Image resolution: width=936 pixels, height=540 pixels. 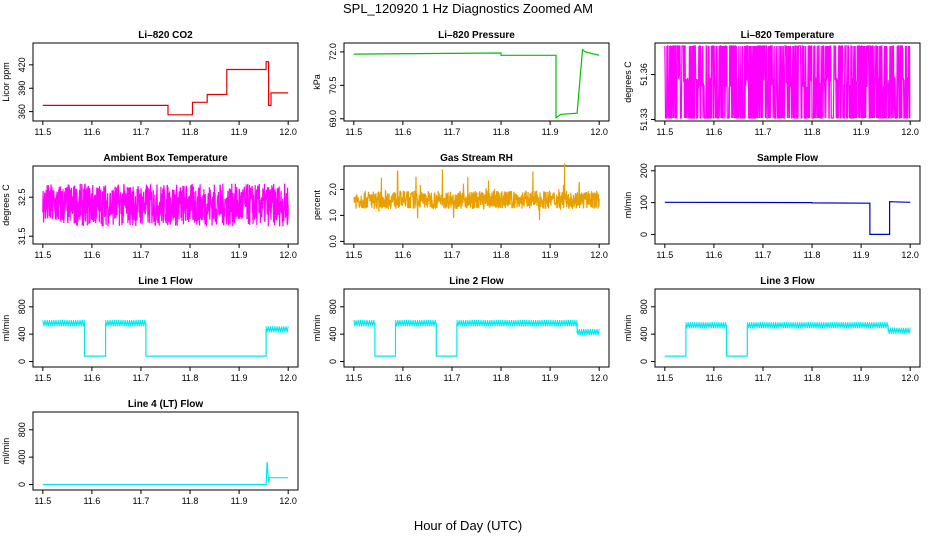 I want to click on y-tick-label: 360, so click(x=22, y=111).